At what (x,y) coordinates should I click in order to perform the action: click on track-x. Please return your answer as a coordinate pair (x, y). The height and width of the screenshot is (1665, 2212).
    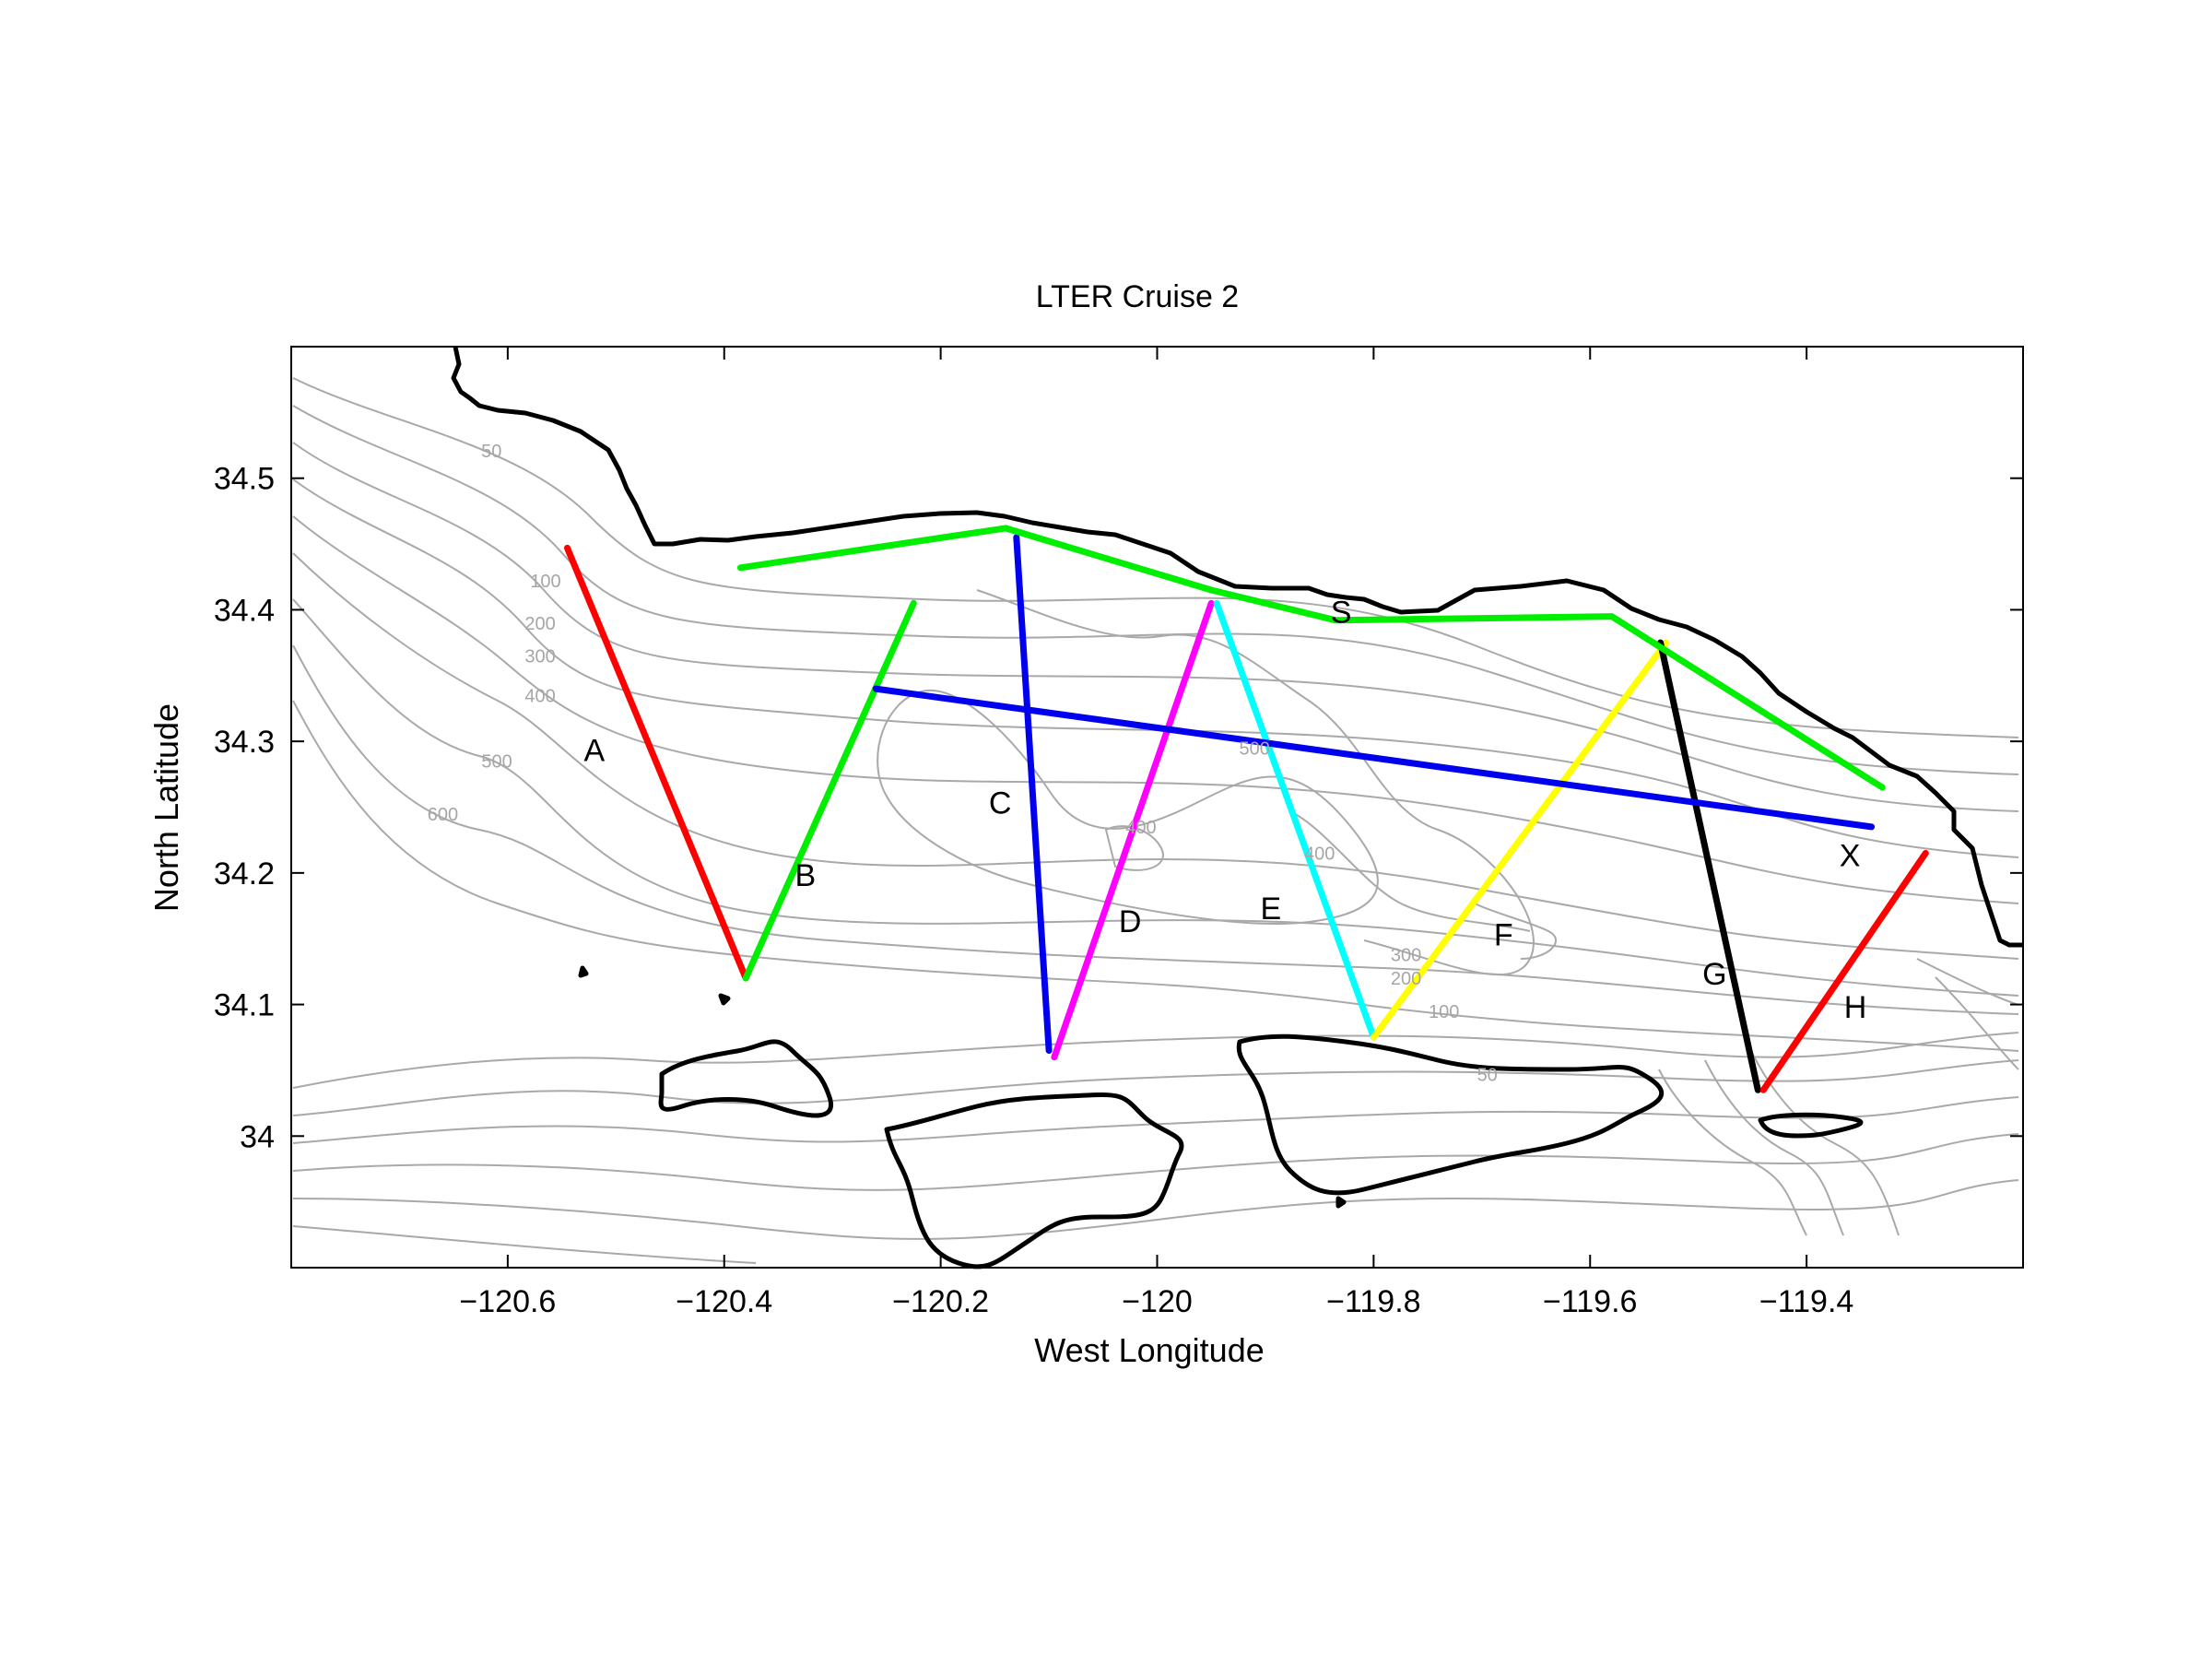
    Looking at the image, I should click on (1374, 758).